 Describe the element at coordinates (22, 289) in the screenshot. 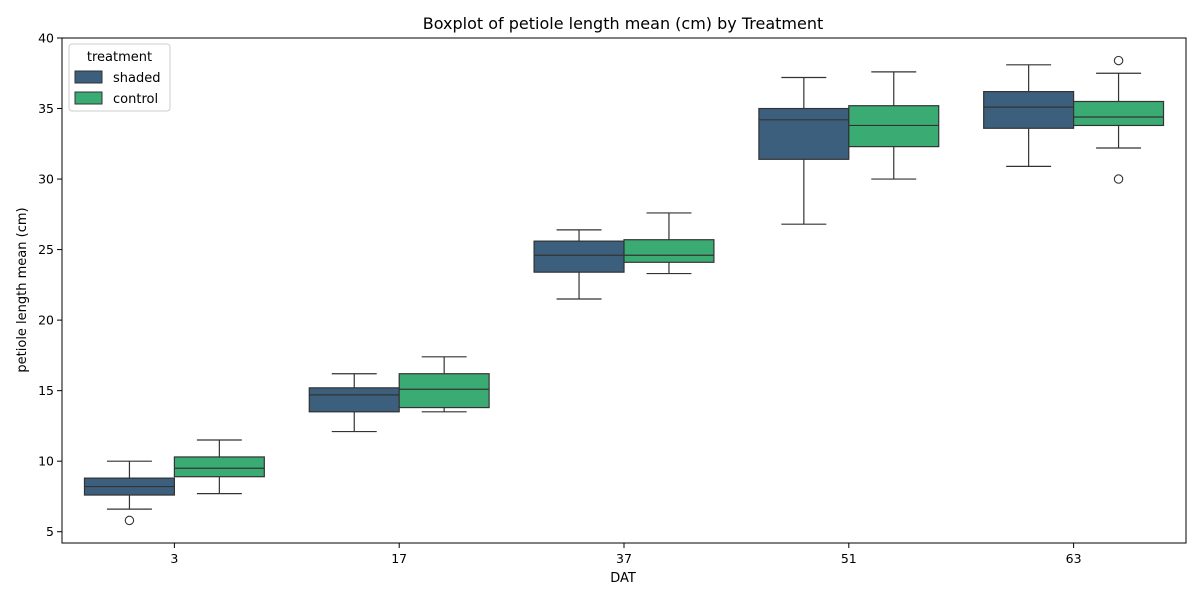

I see `y-axis-label: petiole length mean (cm)` at that location.